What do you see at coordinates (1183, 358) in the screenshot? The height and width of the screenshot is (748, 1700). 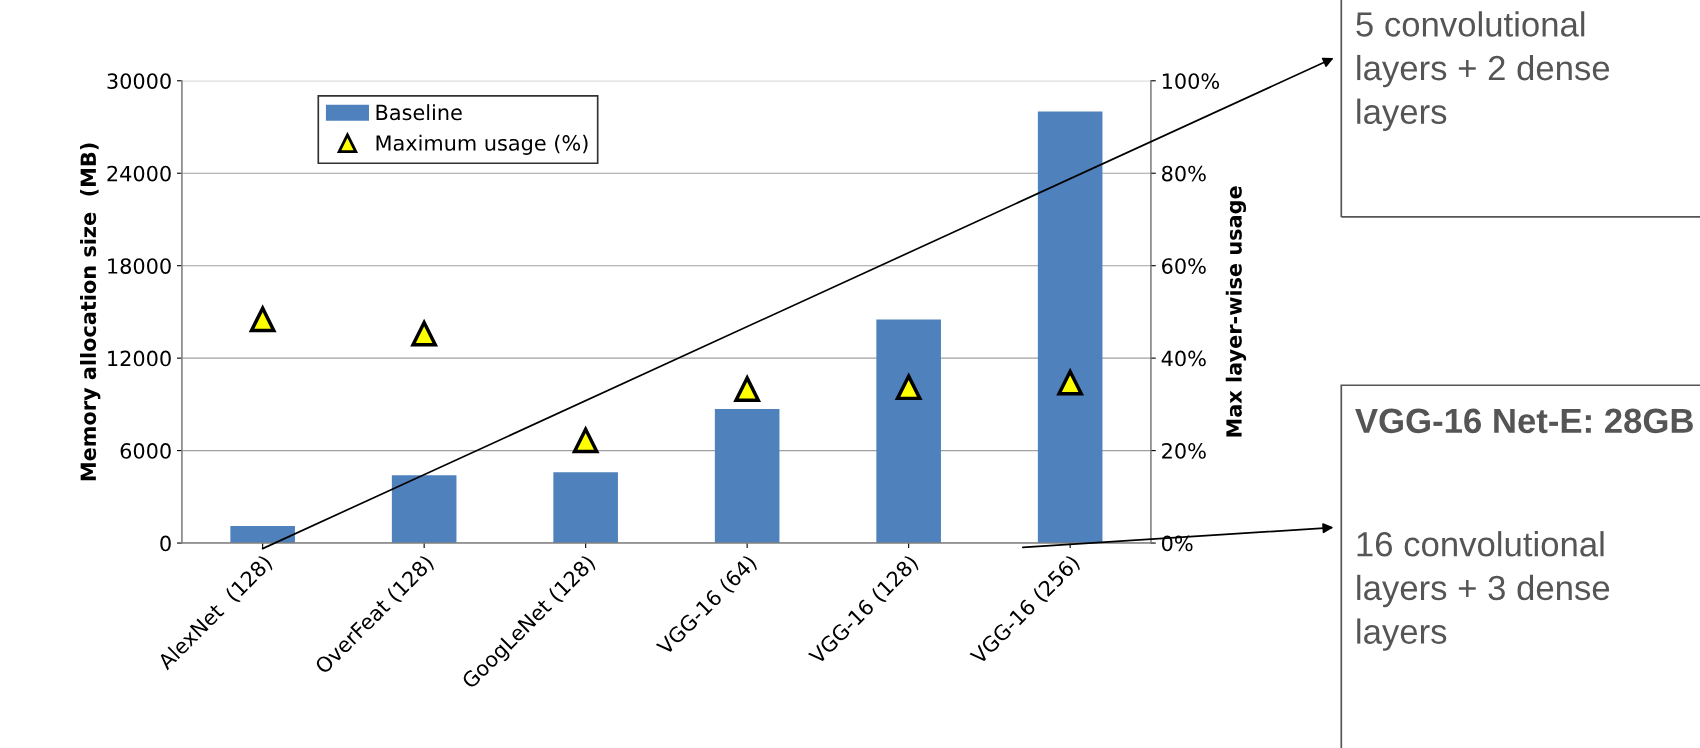 I see `y2-tick-label: 40%` at bounding box center [1183, 358].